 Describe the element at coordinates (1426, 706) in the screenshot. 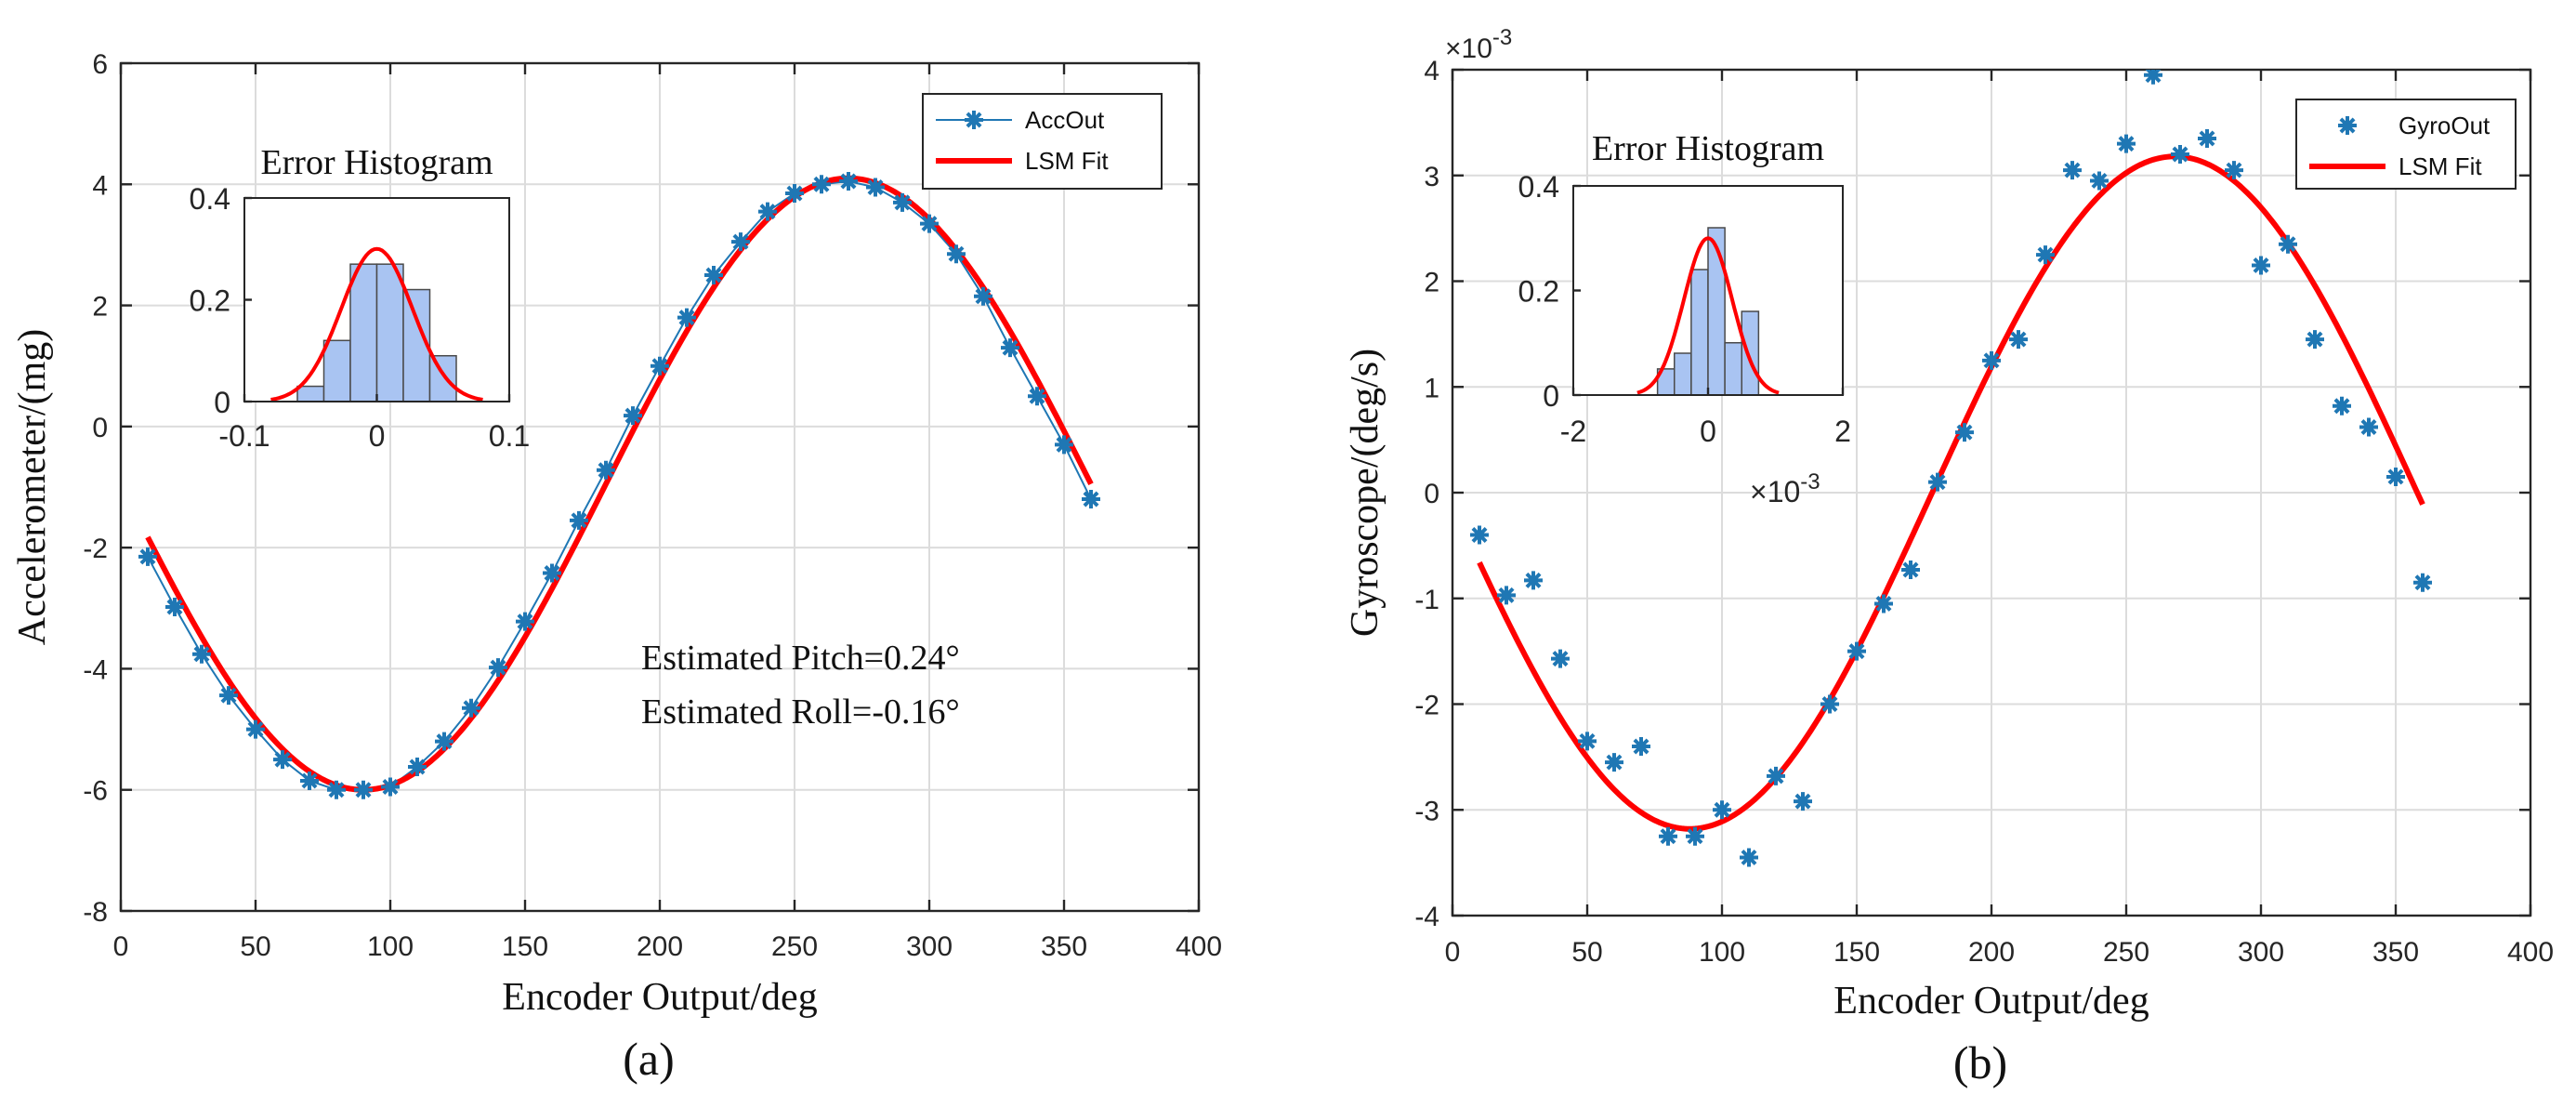

I see `y-tick-label: -2` at that location.